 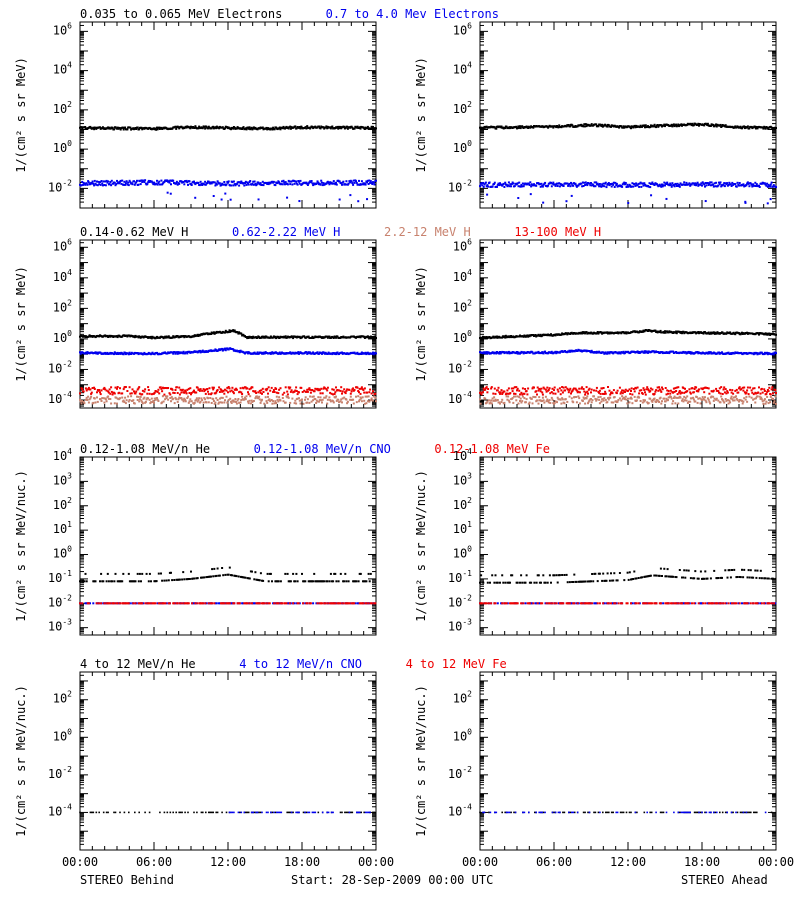 What do you see at coordinates (228, 128) in the screenshot?
I see `series-black-behind` at bounding box center [228, 128].